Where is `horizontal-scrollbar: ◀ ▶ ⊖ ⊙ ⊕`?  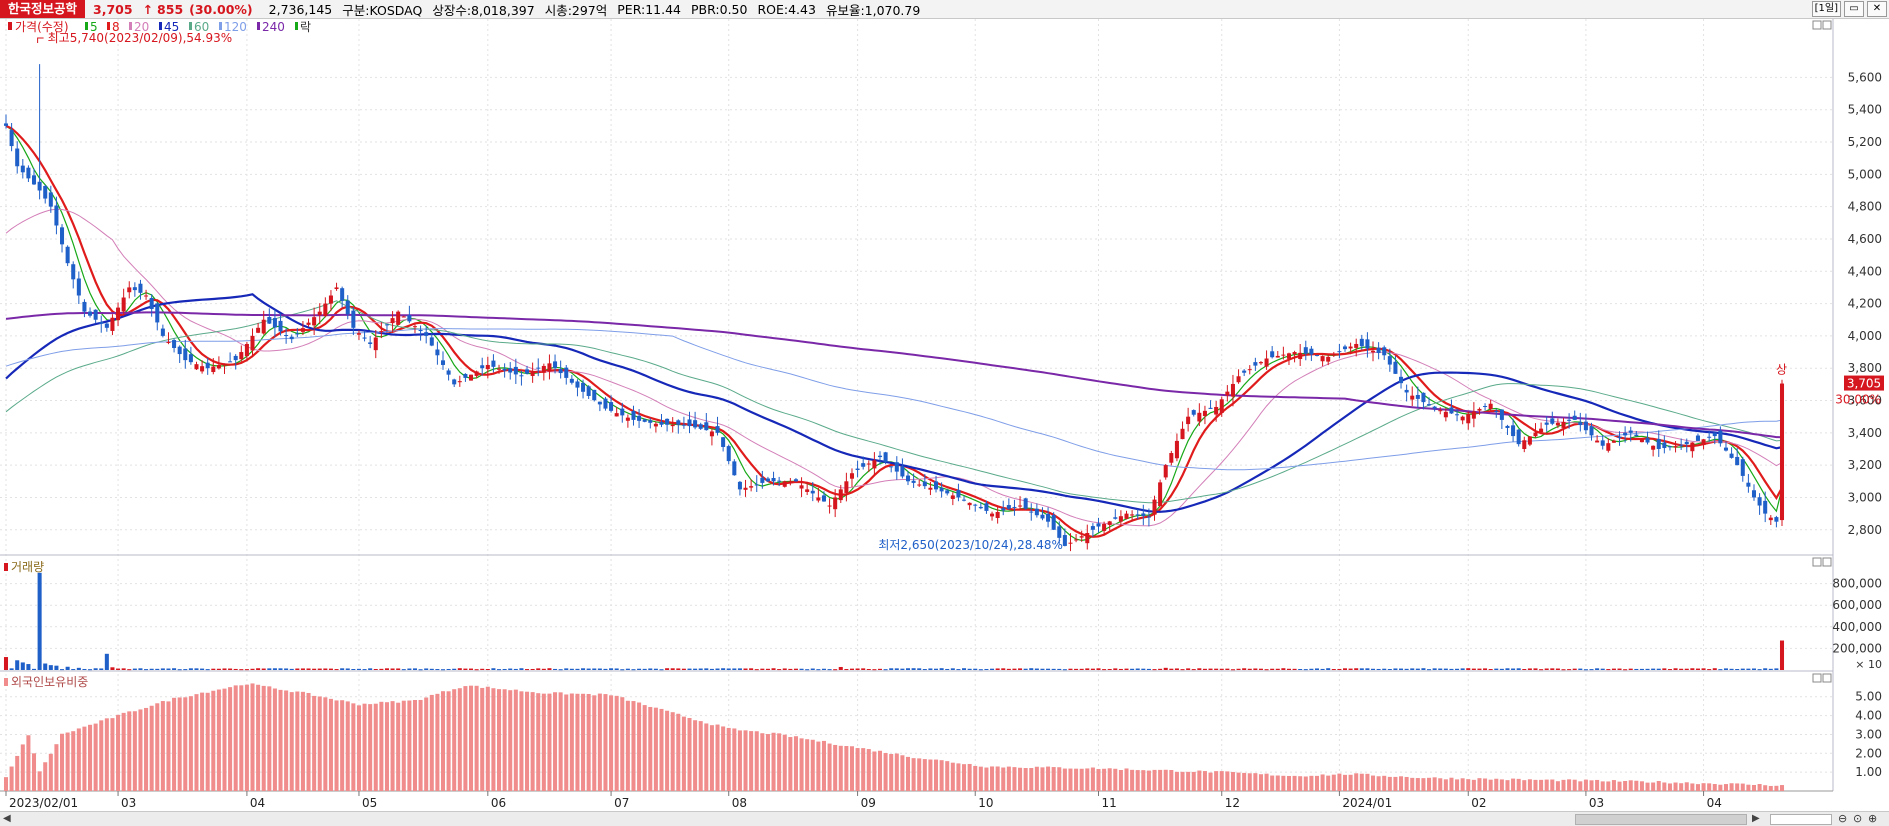 horizontal-scrollbar: ◀ ▶ ⊖ ⊙ ⊕ is located at coordinates (944, 818).